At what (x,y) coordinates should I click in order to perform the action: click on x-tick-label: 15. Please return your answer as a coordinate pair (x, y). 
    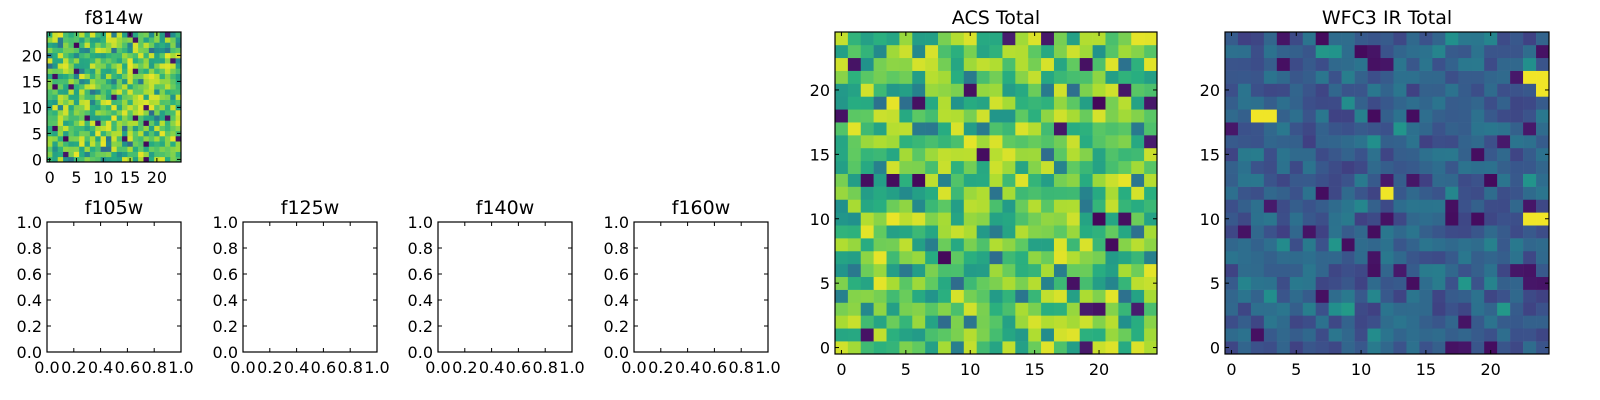
    Looking at the image, I should click on (1034, 369).